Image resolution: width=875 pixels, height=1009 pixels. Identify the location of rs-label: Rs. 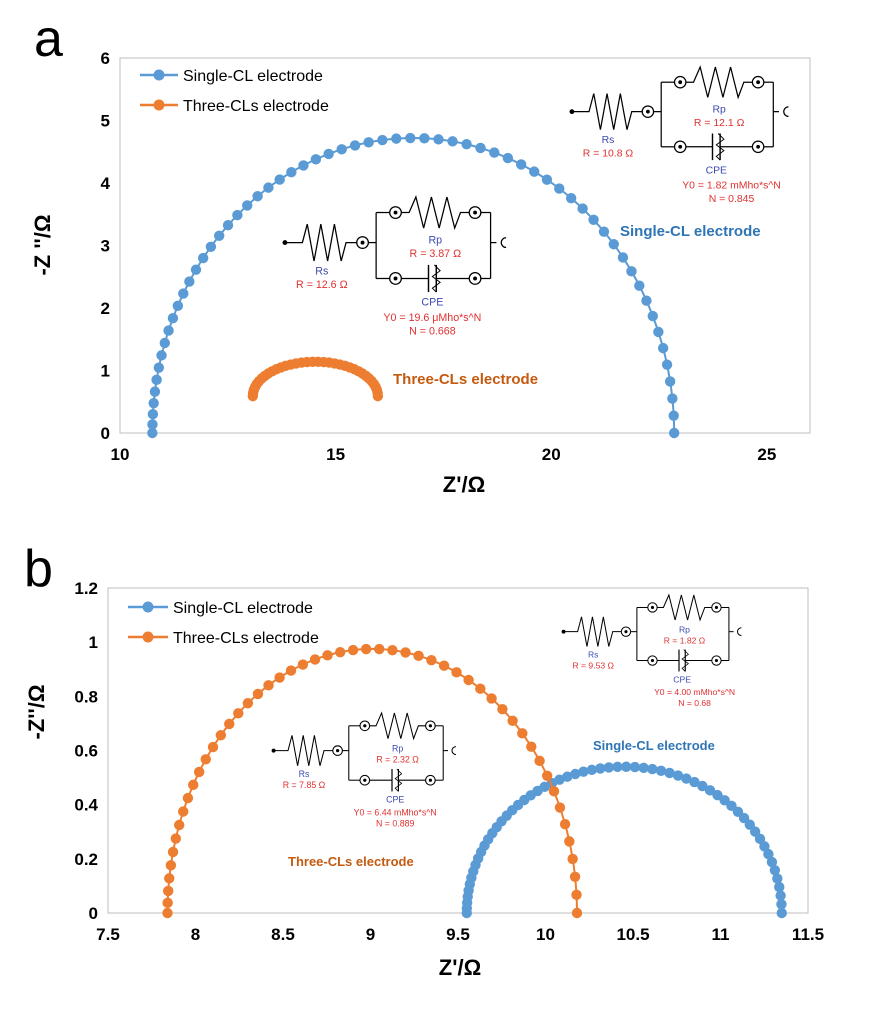
(321, 272).